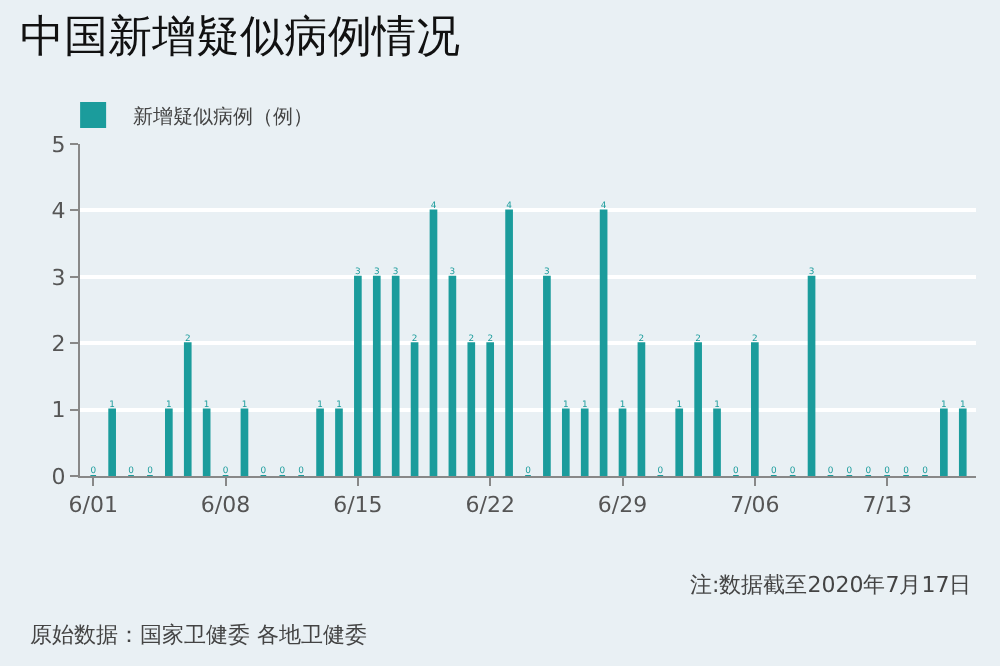  What do you see at coordinates (240, 37) in the screenshot?
I see `chart-title: 中国新增疑似病例情况` at bounding box center [240, 37].